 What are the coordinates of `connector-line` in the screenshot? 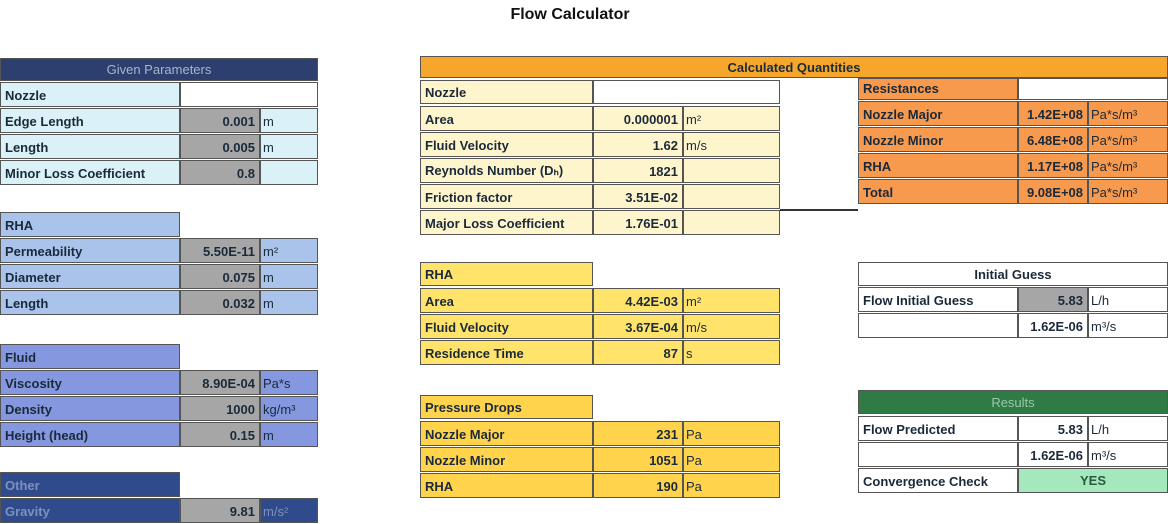 It's located at (819, 210).